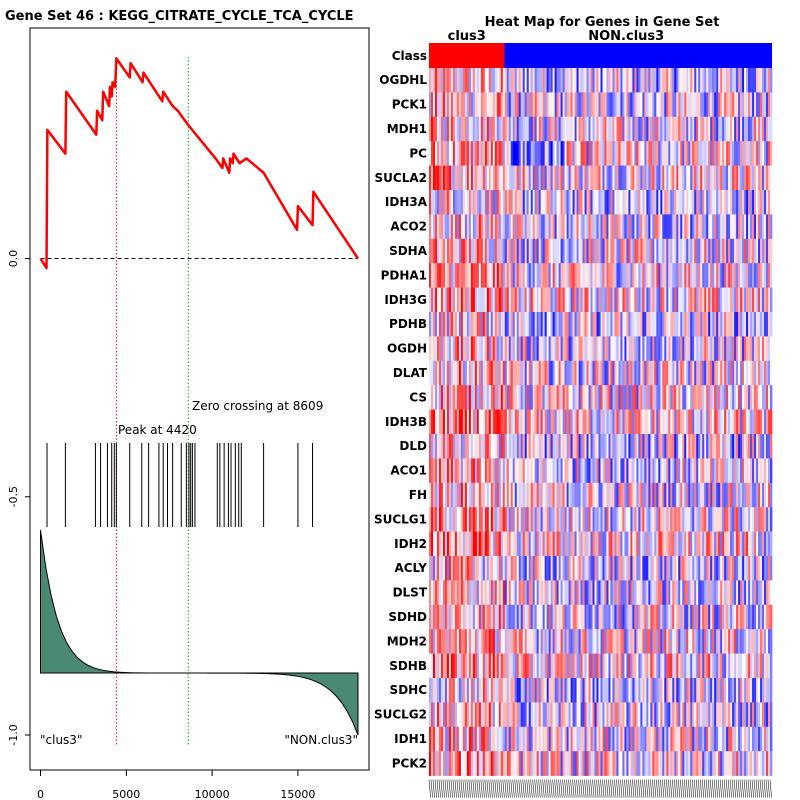 Image resolution: width=800 pixels, height=800 pixels. I want to click on y-tick-label: 0.0, so click(13, 259).